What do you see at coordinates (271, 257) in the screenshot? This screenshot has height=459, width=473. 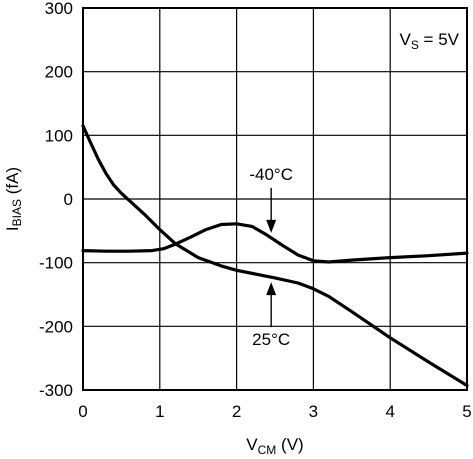 I see `annotations: -40°C 25°C` at bounding box center [271, 257].